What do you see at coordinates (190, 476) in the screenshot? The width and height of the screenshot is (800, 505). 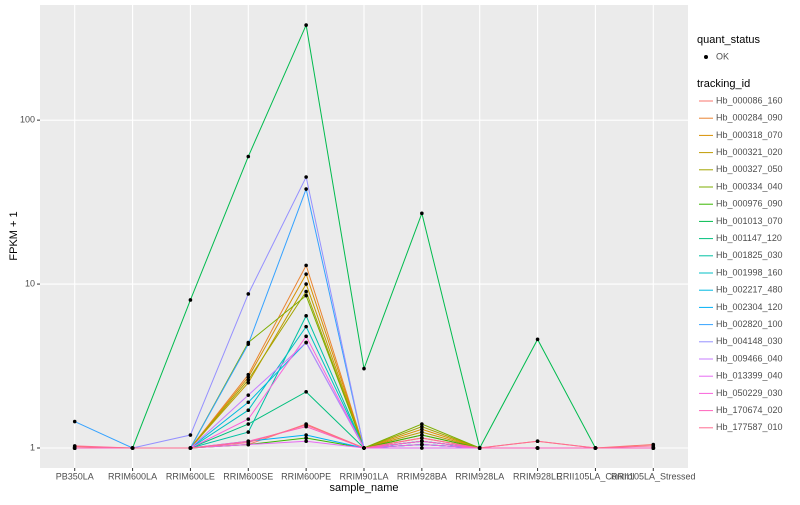 I see `x-tick-label: RRIM600LE` at bounding box center [190, 476].